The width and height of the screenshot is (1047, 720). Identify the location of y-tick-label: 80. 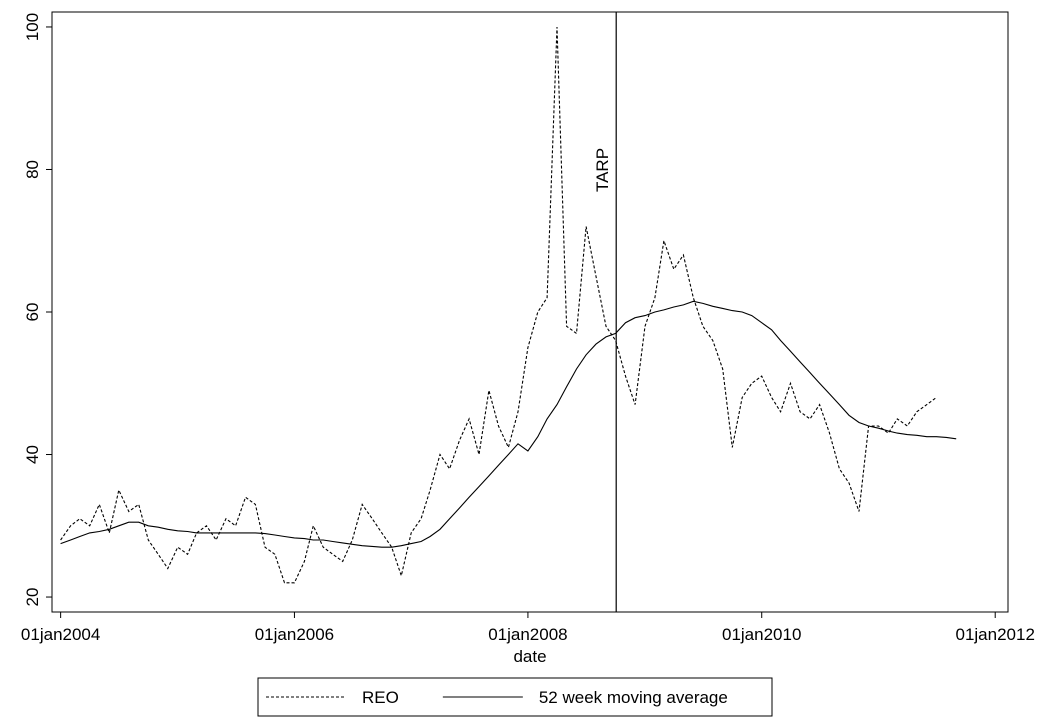
(32, 169).